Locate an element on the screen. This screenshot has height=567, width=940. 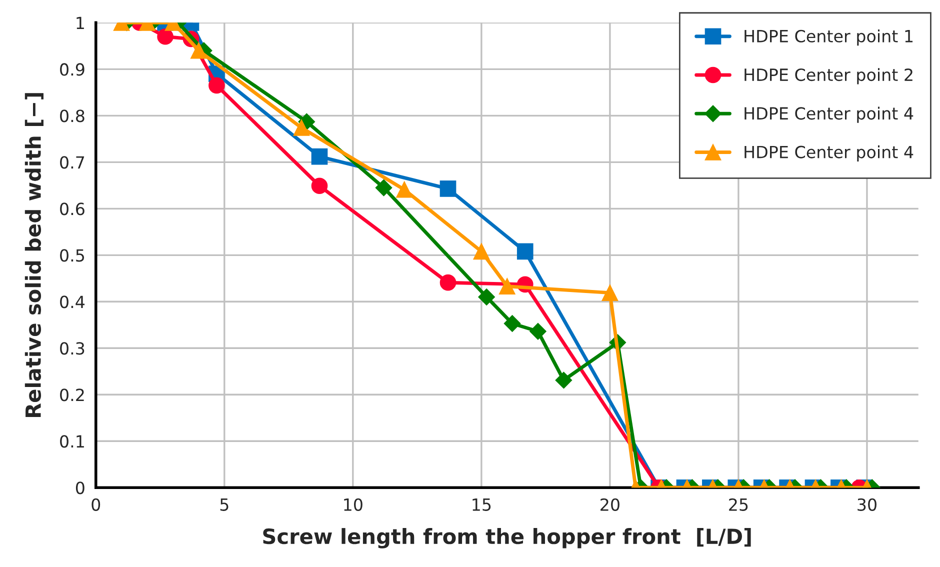
x-tick-label: 5 is located at coordinates (224, 504).